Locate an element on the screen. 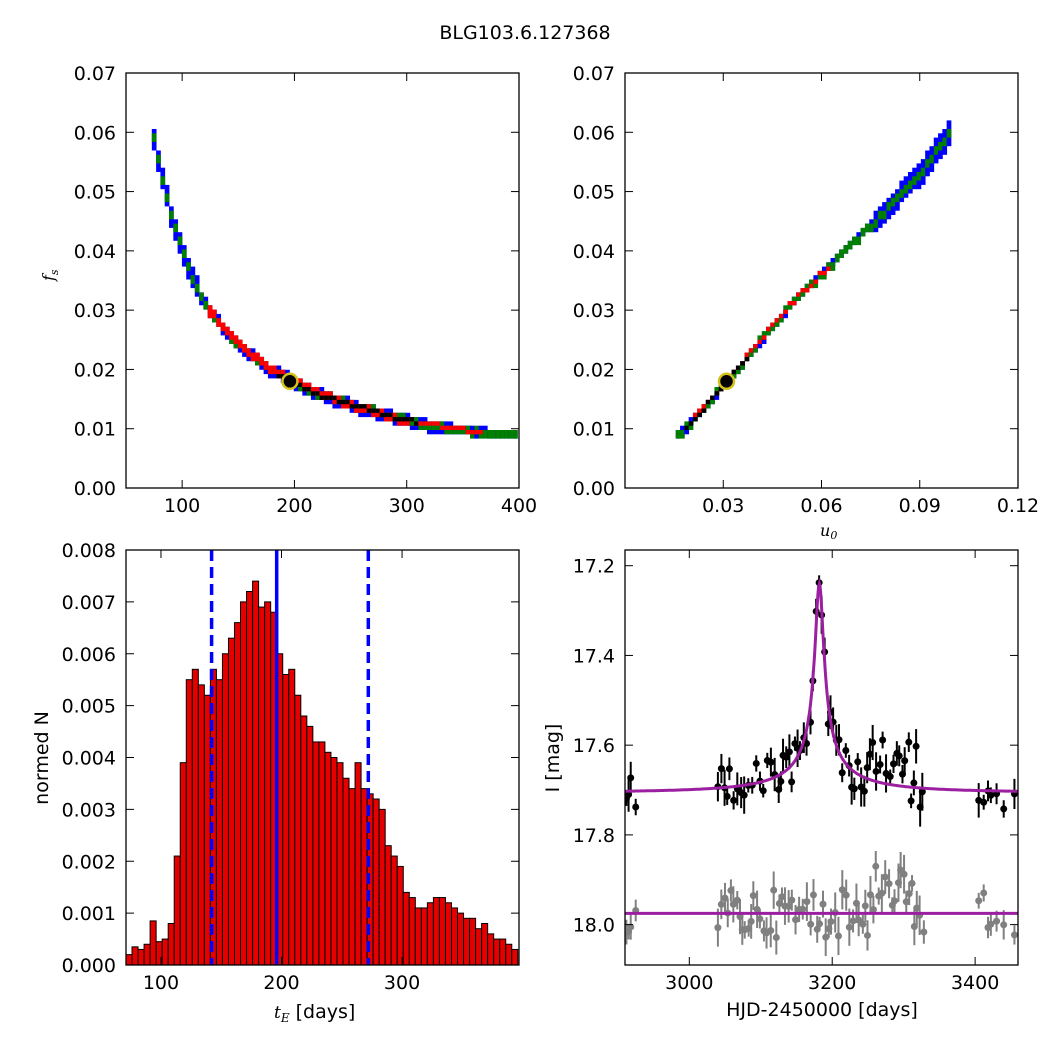 The image size is (1050, 1050). panel-3-ytick-label: 0.002 is located at coordinates (89, 862).